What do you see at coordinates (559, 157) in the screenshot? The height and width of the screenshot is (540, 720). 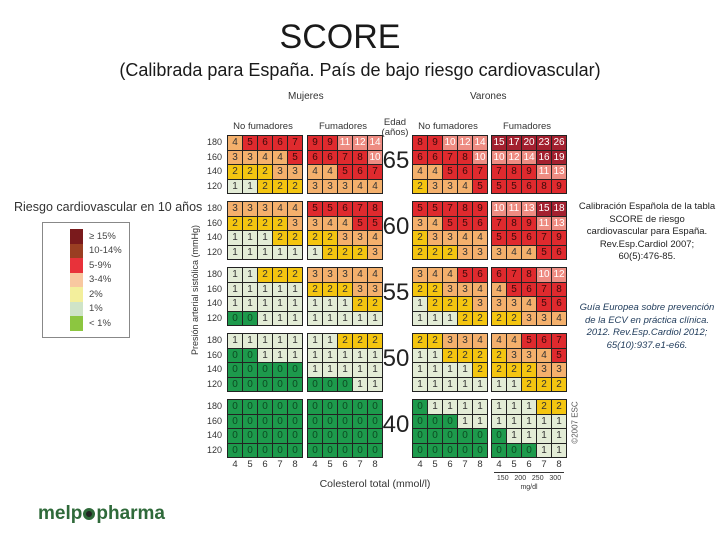 I see `risk-cell: 19` at bounding box center [559, 157].